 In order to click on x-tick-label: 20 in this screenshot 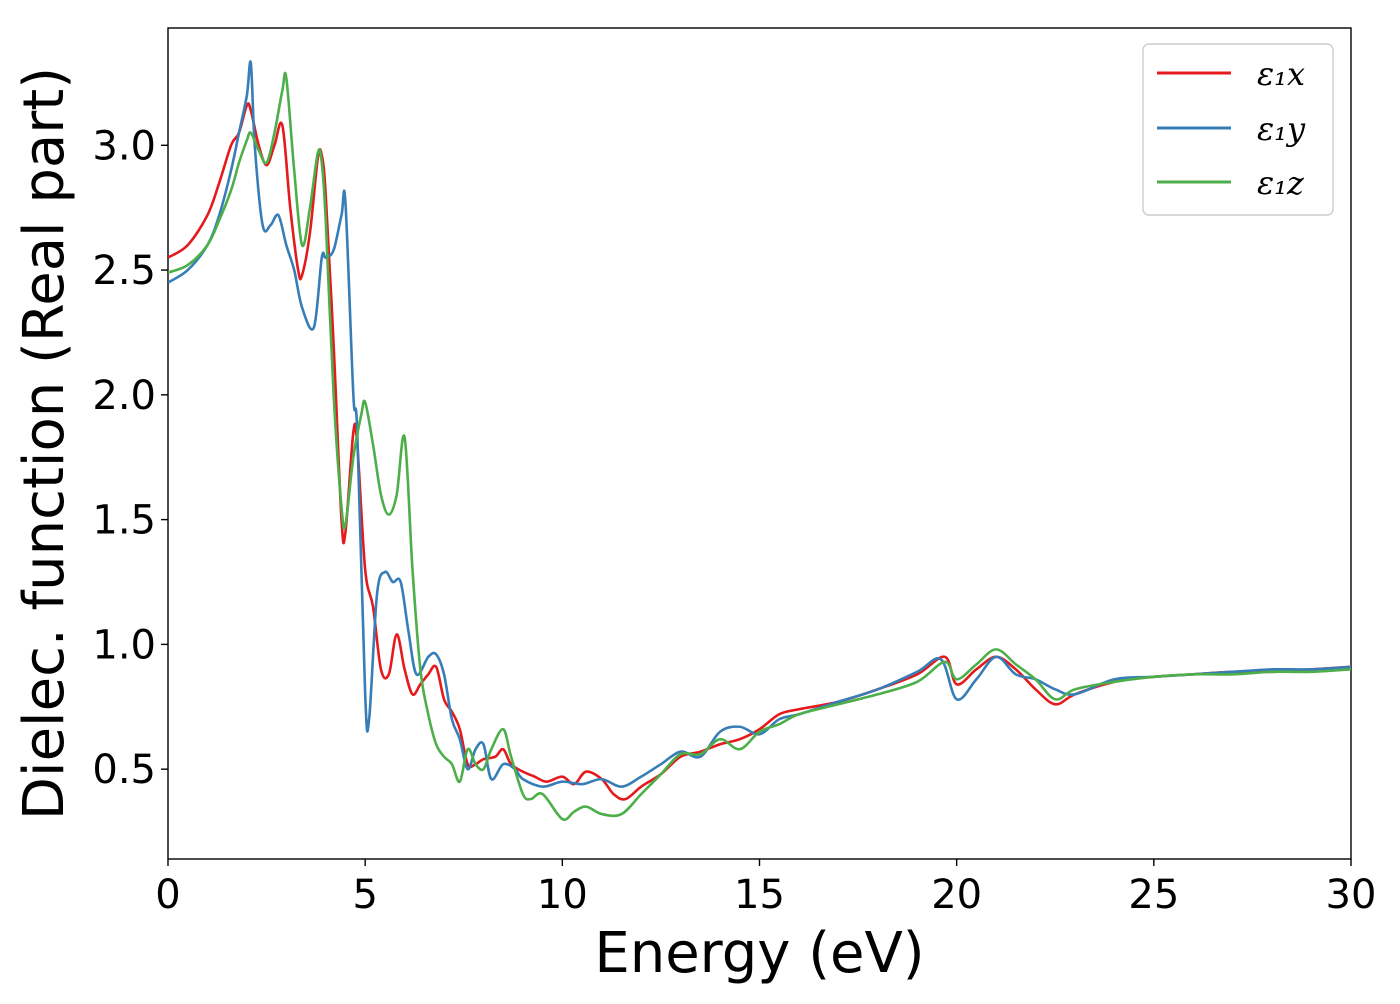, I will do `click(956, 895)`.